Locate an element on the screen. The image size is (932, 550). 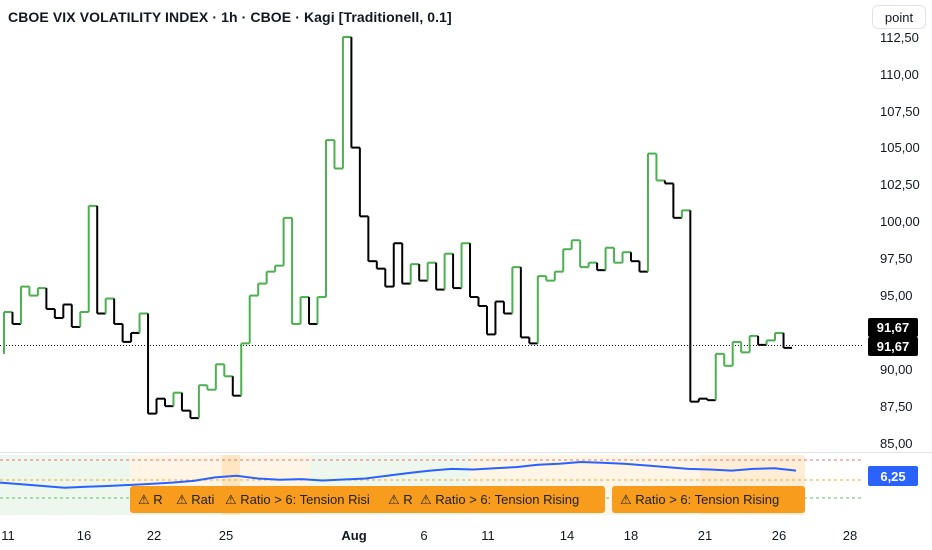
price-tick-label: 85,00 is located at coordinates (896, 443).